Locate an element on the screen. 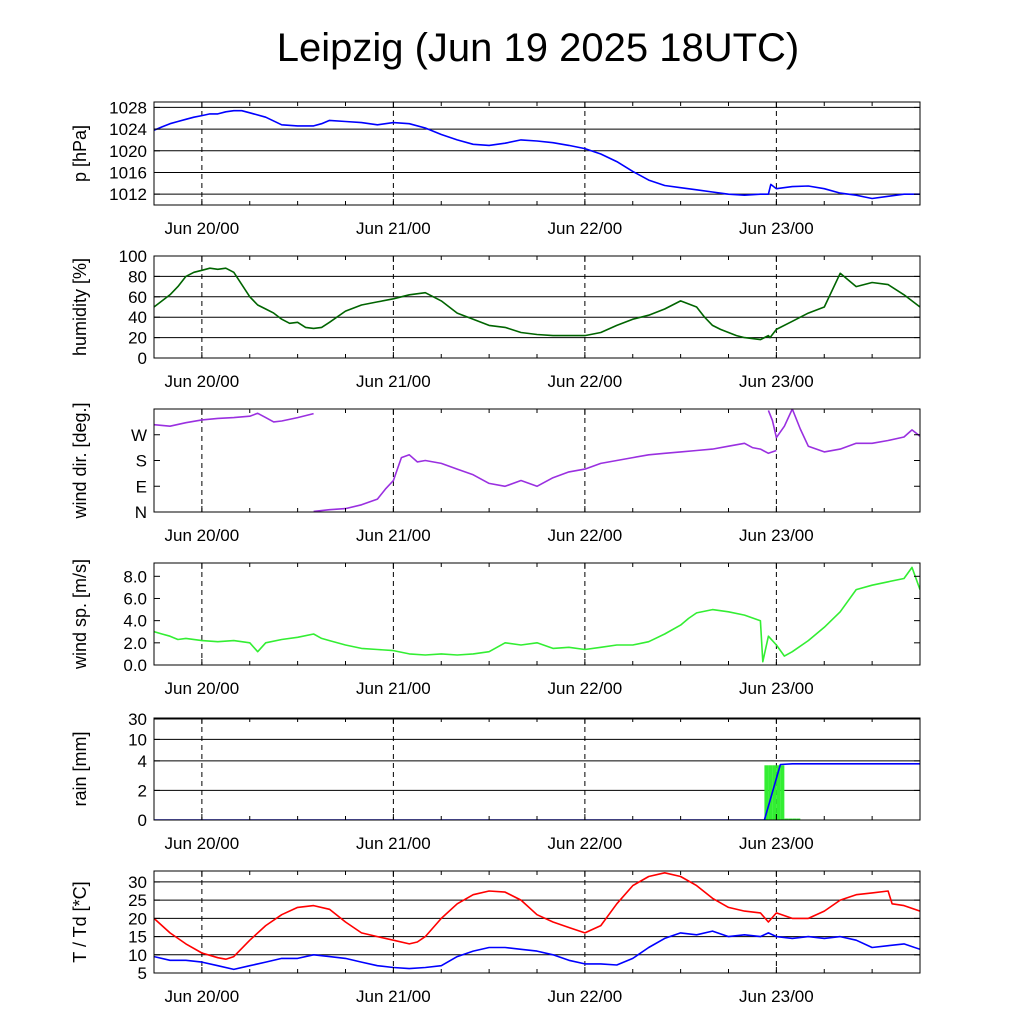  y-tick-label-4: 1024 is located at coordinates (128, 129).